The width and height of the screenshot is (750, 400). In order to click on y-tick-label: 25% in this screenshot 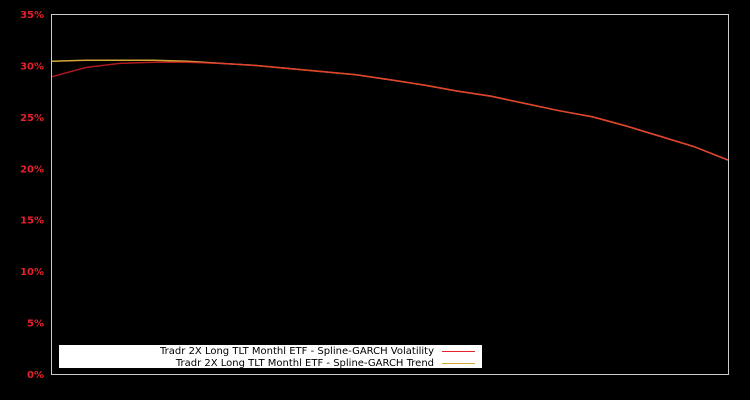, I will do `click(32, 118)`.